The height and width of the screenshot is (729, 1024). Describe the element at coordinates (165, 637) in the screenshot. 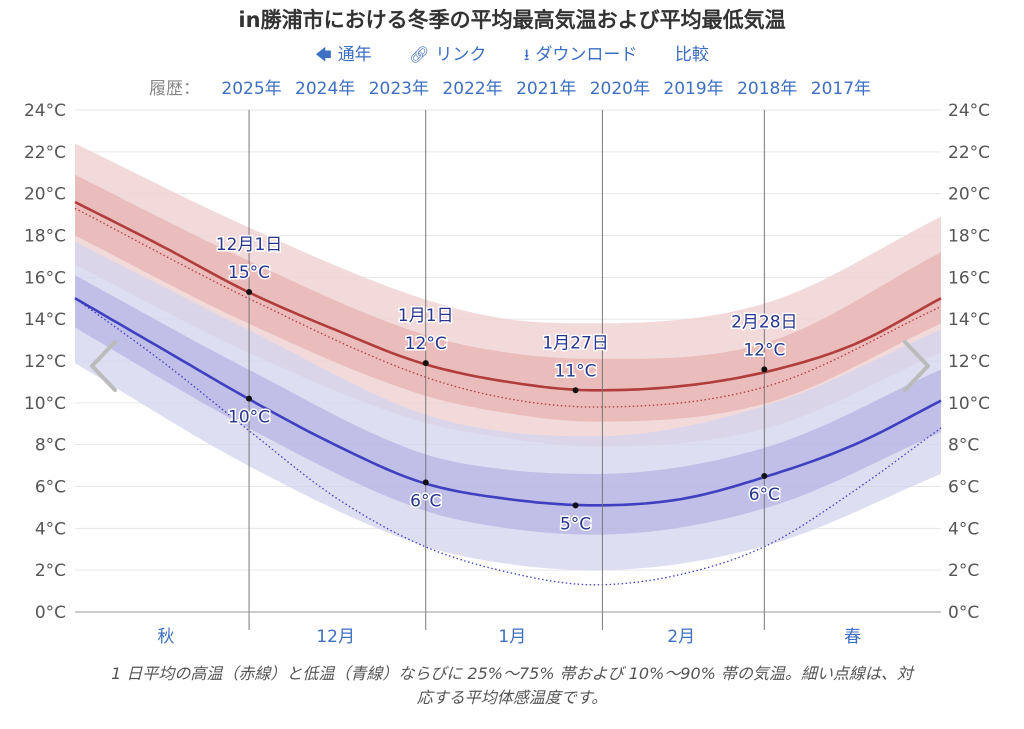

I see `x-tick-label: 秋` at that location.